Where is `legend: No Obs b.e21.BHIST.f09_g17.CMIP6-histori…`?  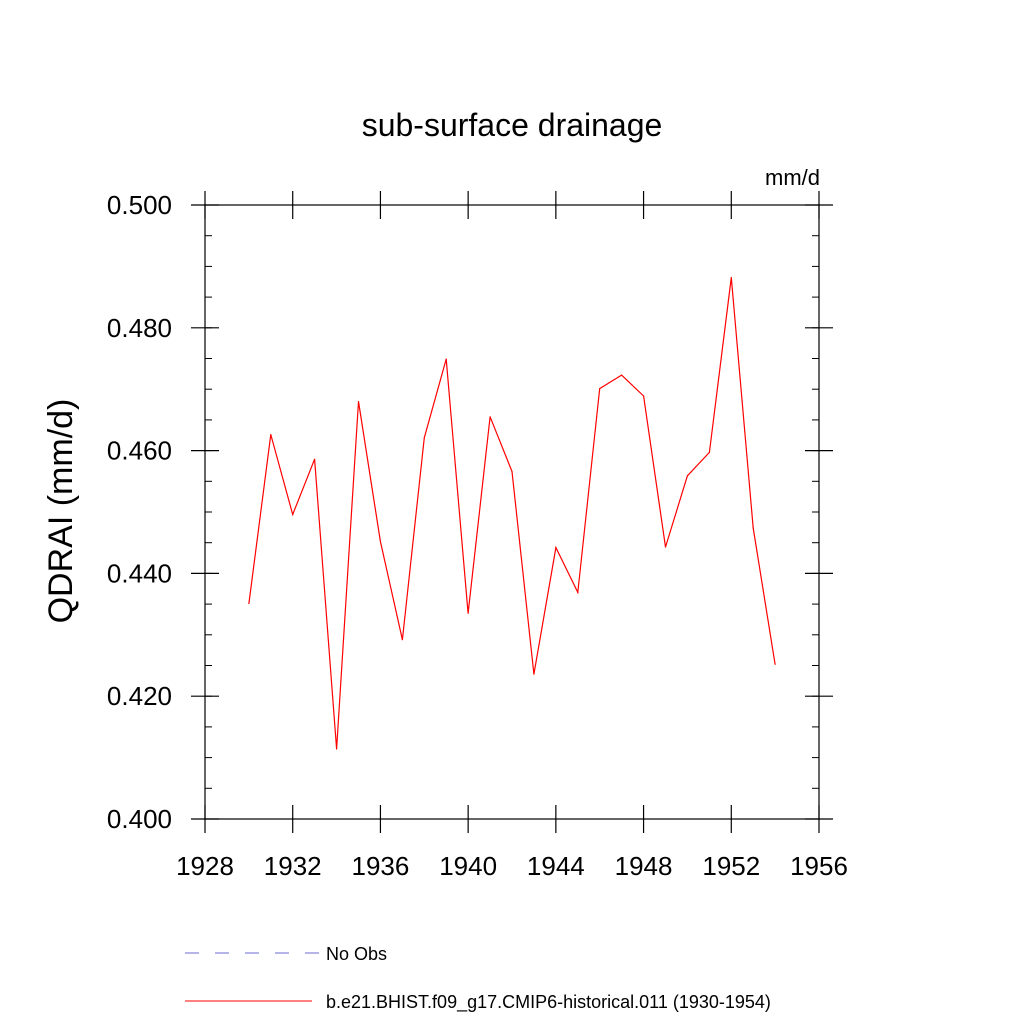
legend: No Obs b.e21.BHIST.f09_g17.CMIP6-histori… is located at coordinates (478, 978).